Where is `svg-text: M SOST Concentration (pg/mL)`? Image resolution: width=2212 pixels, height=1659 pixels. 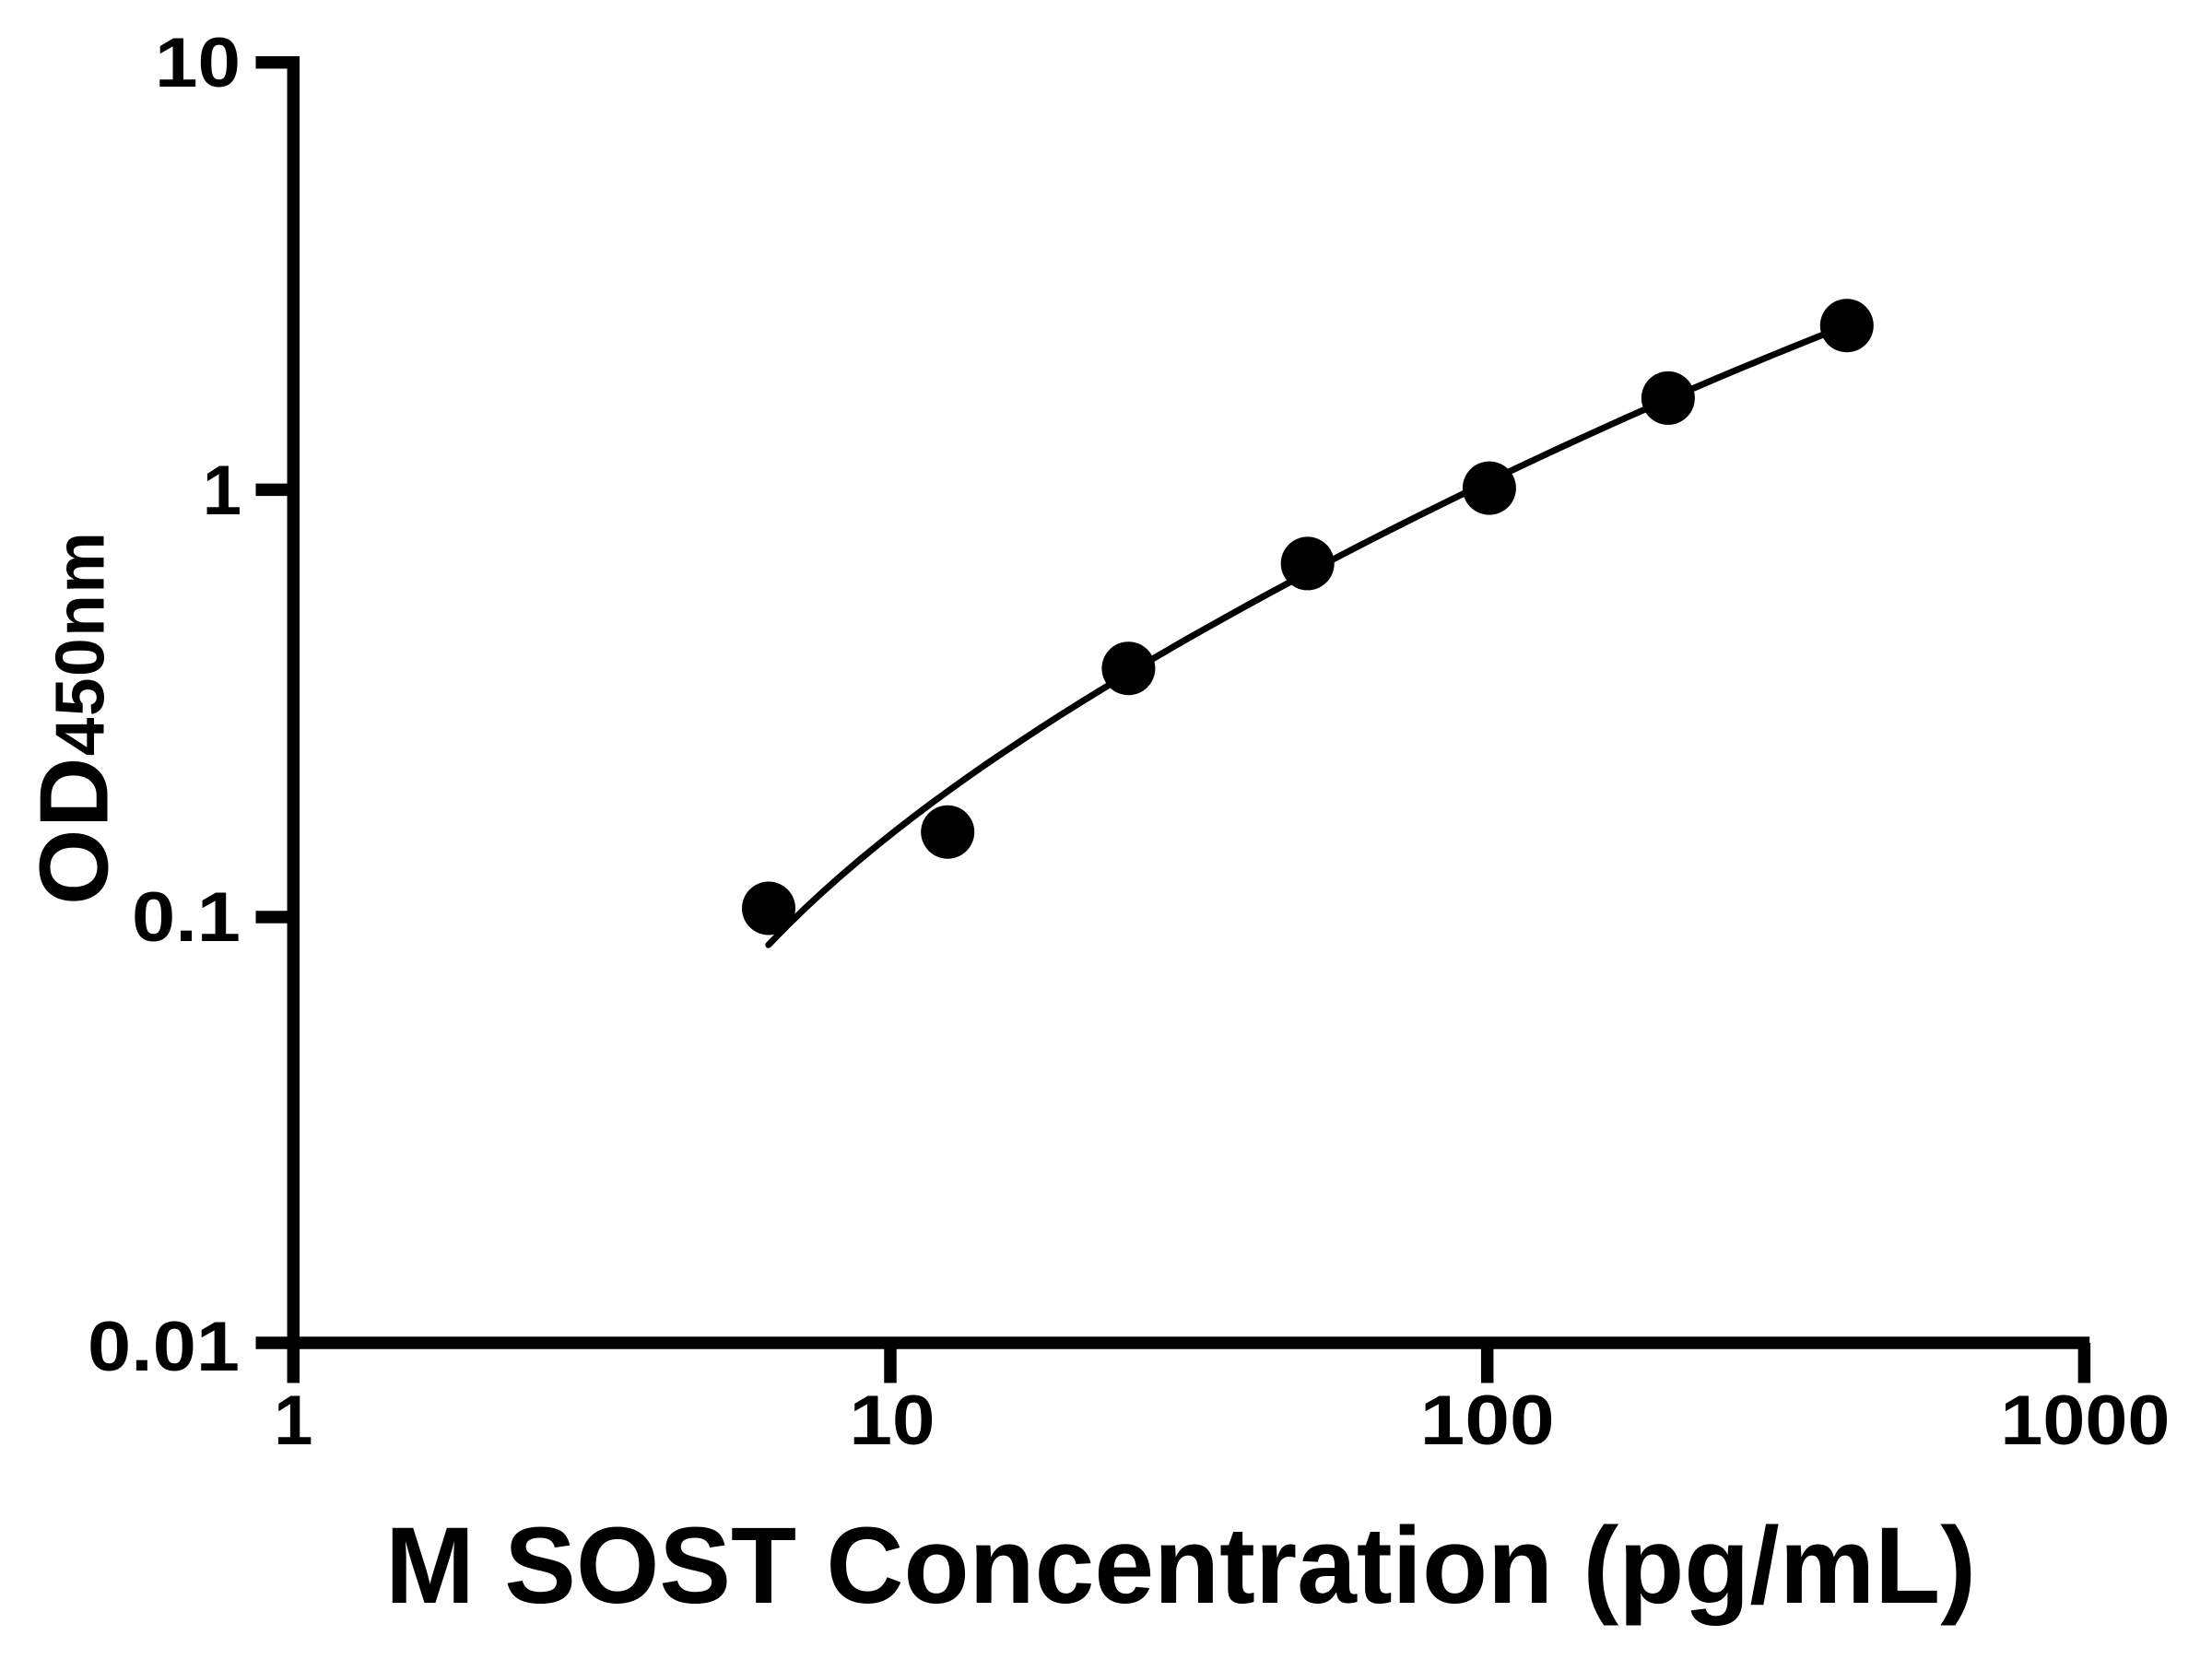 svg-text: M SOST Concentration (pg/mL) is located at coordinates (1180, 1566).